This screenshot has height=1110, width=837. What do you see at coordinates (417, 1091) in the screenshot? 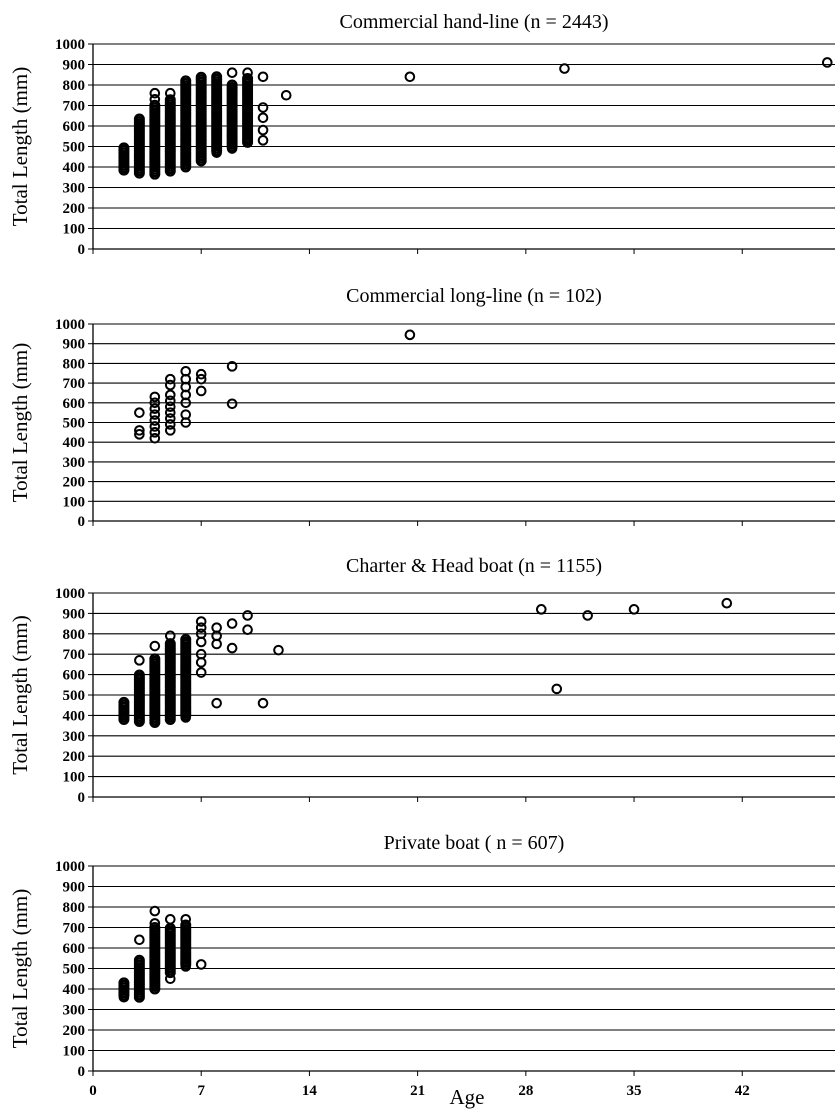
I see `x-tick-label: 21` at bounding box center [417, 1091].